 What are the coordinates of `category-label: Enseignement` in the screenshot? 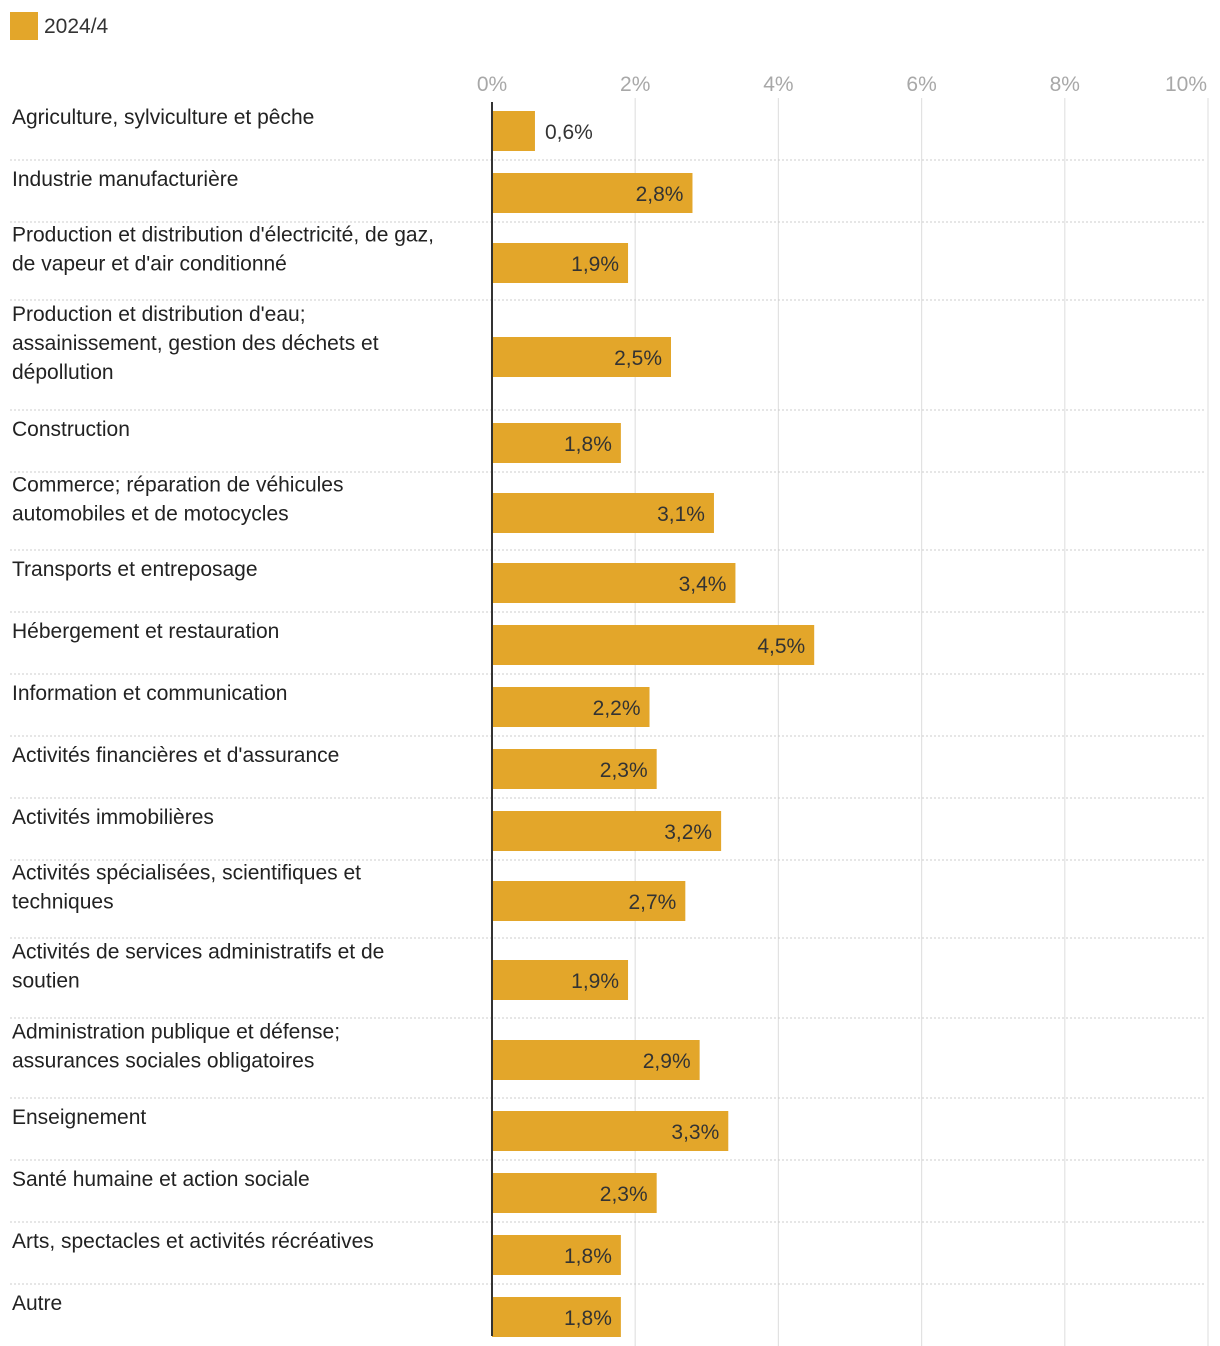 It's located at (79, 1117).